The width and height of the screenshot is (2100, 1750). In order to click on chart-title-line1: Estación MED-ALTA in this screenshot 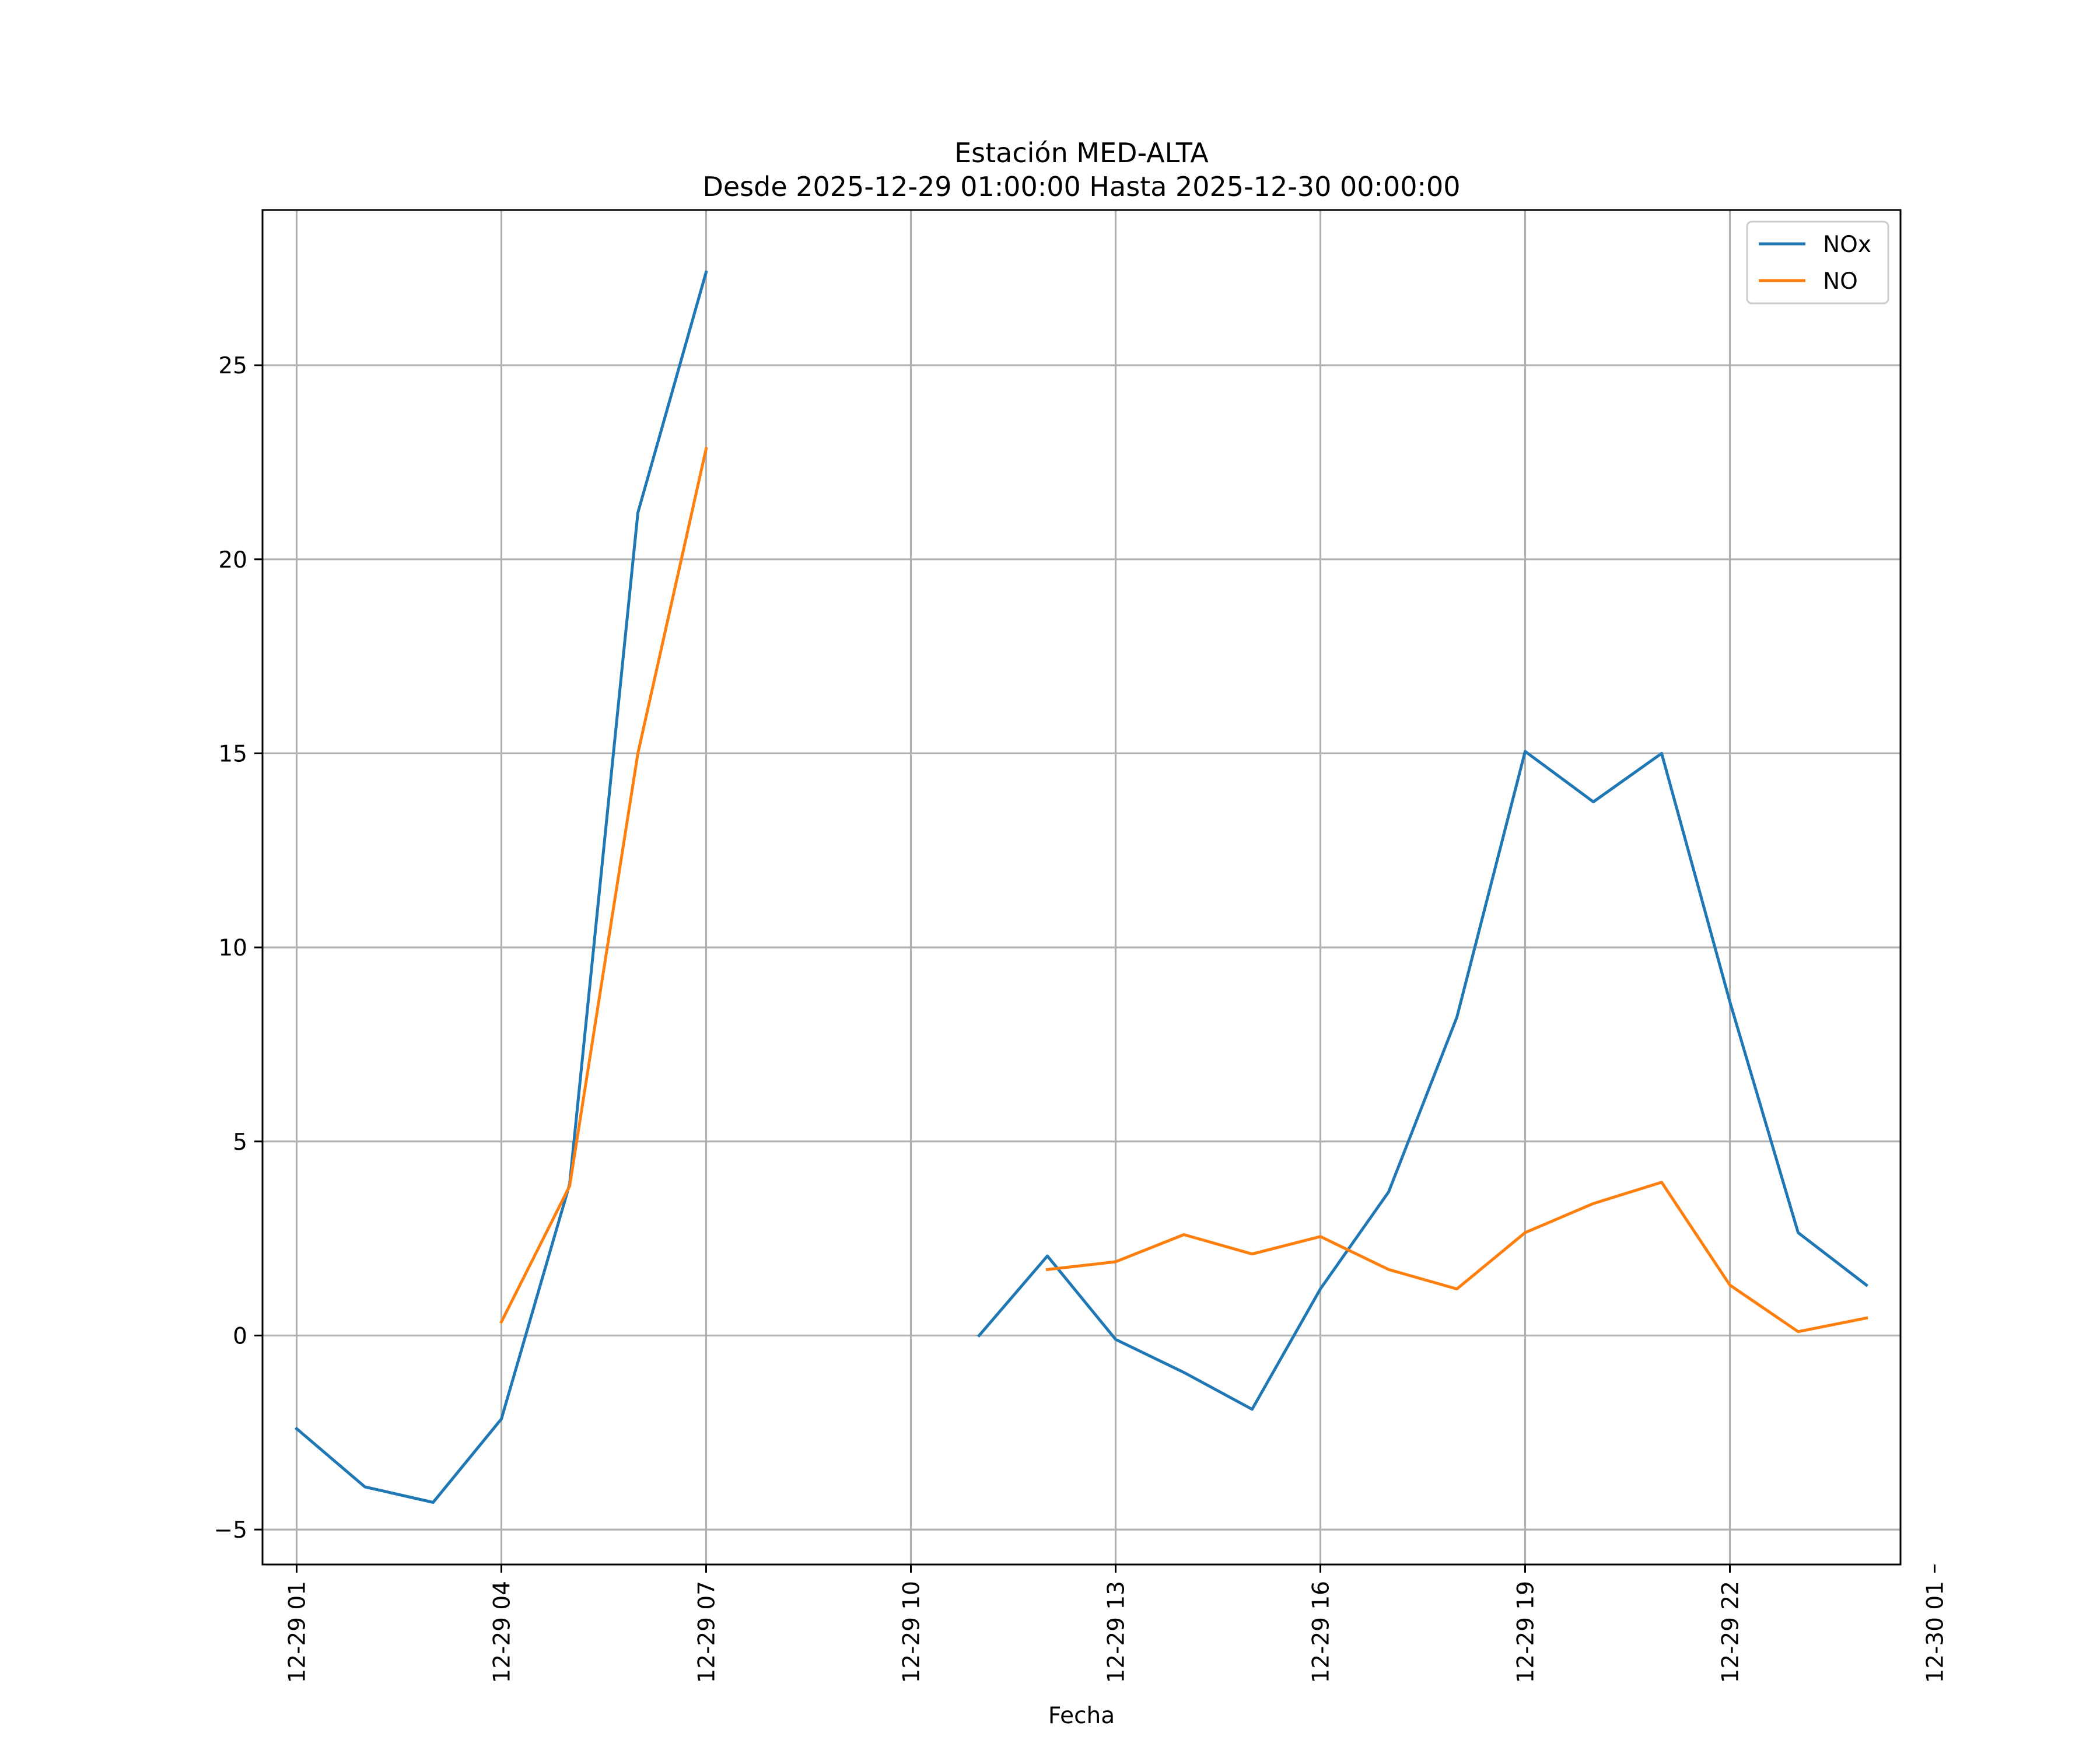, I will do `click(1081, 153)`.